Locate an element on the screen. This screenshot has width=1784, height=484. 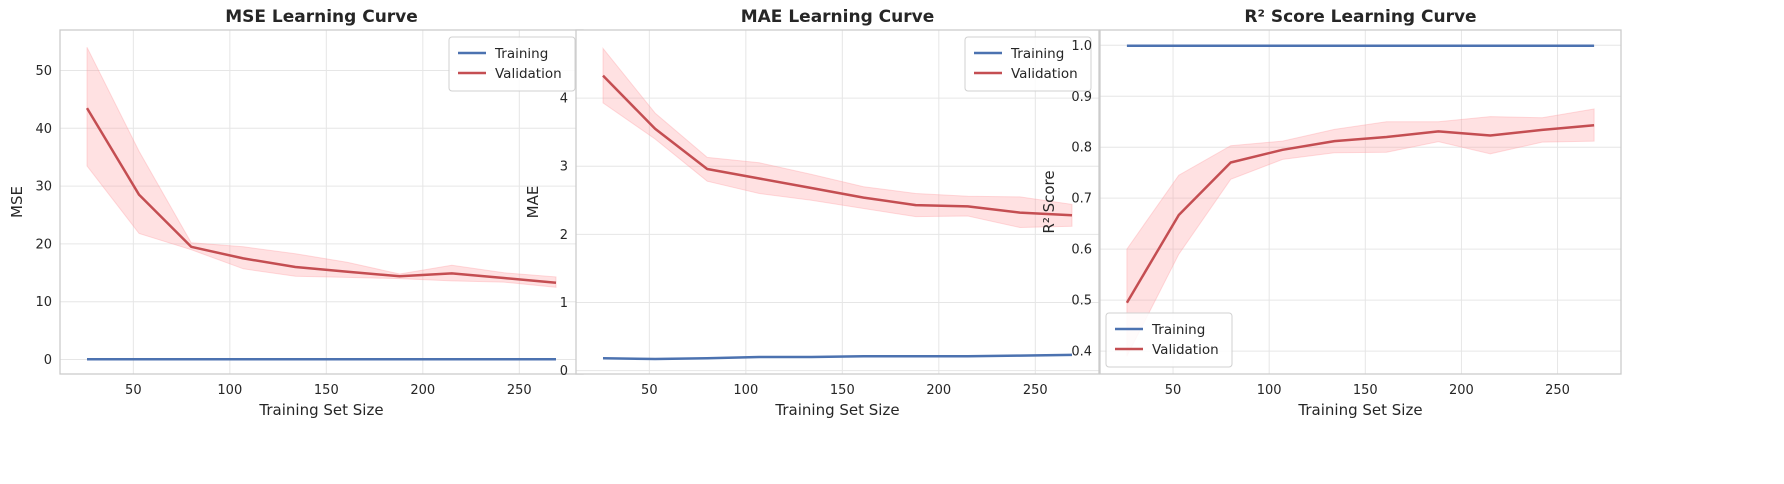
chart-title: R² Score Learning Curve is located at coordinates (1360, 17).